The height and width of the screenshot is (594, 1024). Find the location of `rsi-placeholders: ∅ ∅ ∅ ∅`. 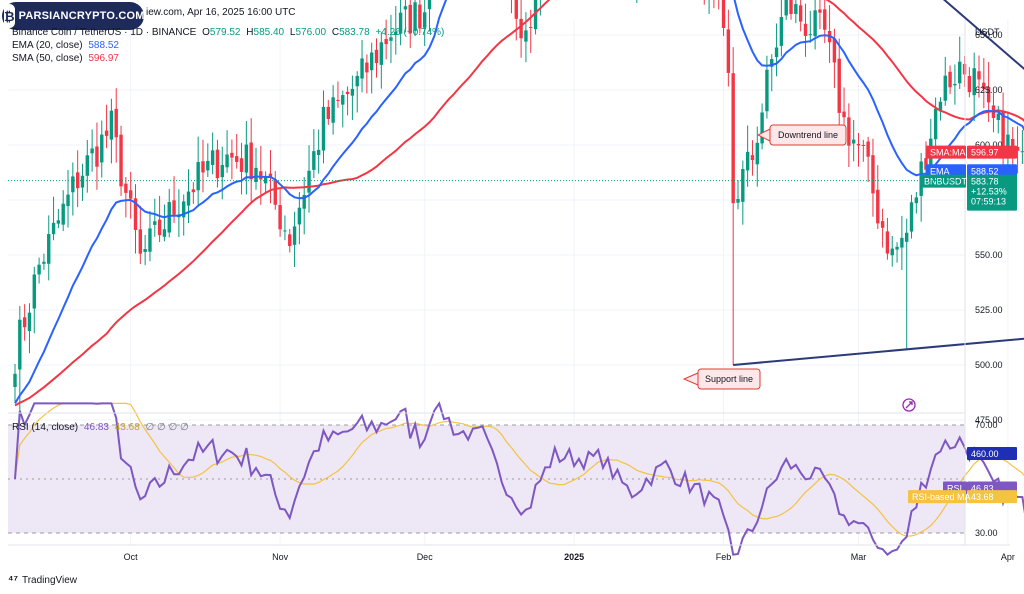

rsi-placeholders: ∅ ∅ ∅ ∅ is located at coordinates (167, 427).